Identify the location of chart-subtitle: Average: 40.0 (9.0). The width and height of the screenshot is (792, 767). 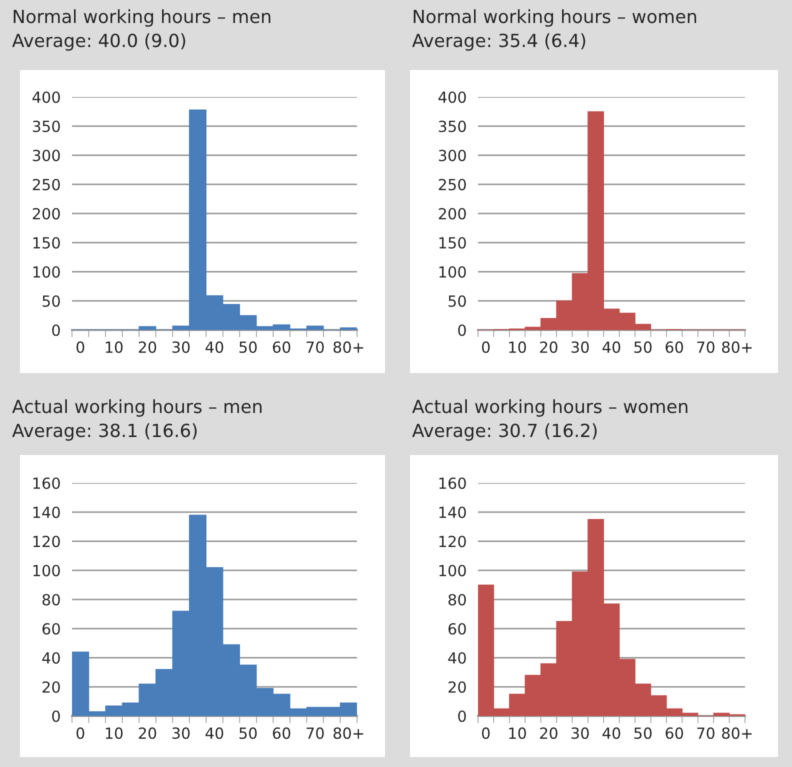
(99, 42).